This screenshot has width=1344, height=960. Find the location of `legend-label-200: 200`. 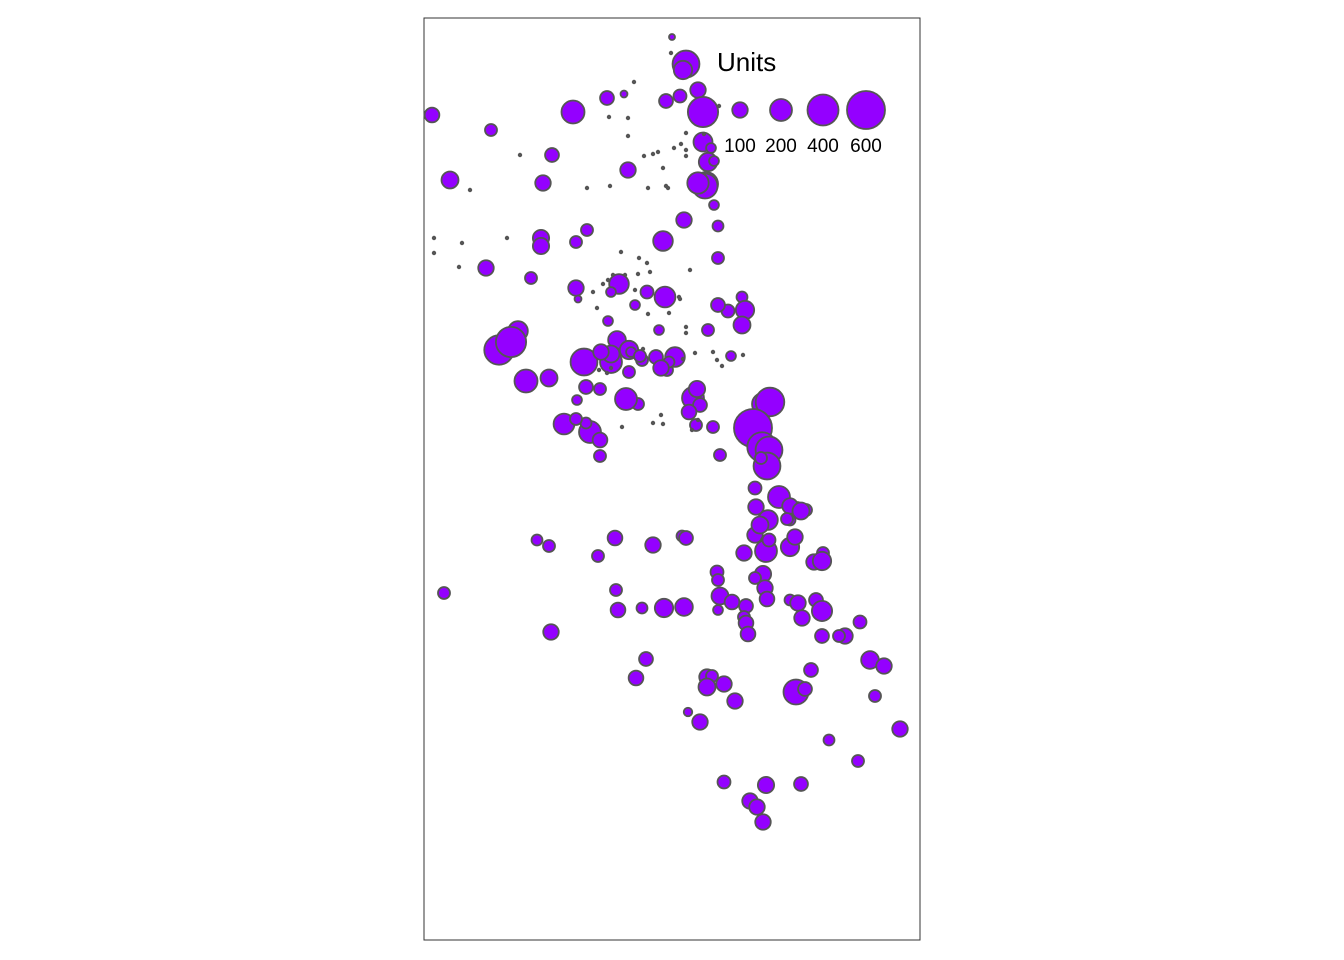

legend-label-200: 200 is located at coordinates (781, 146).